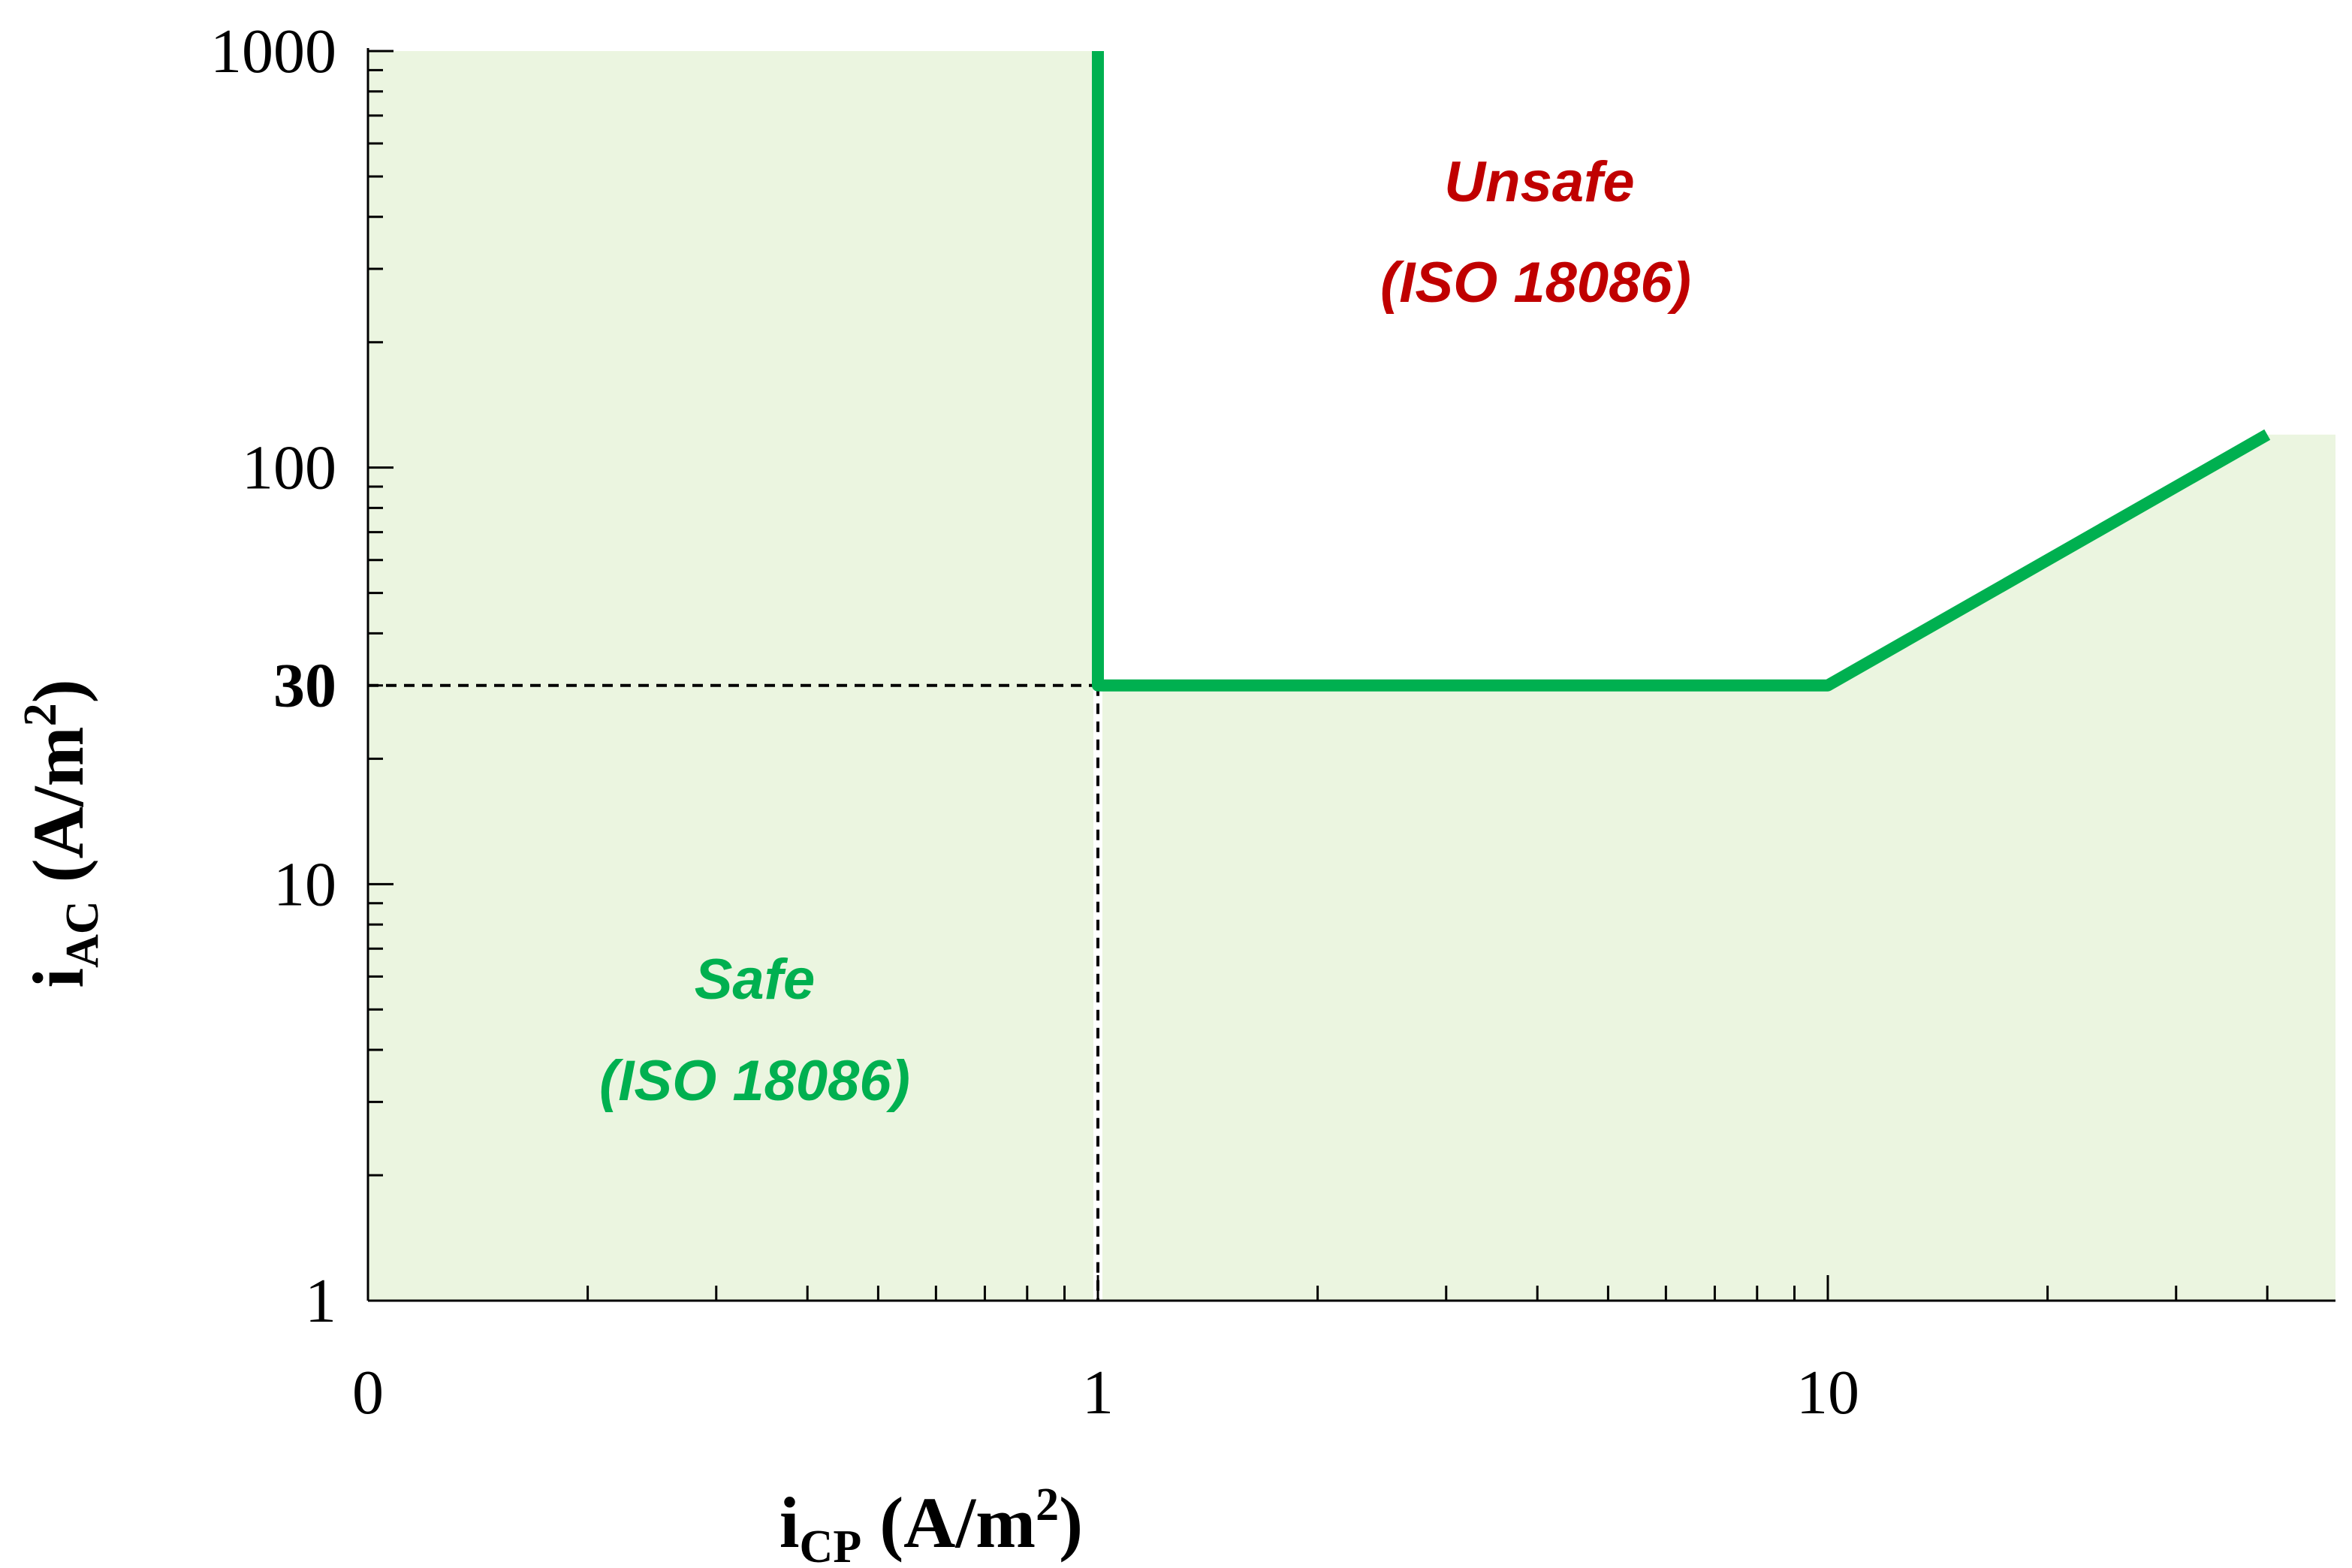 This screenshot has height=1568, width=2352. What do you see at coordinates (289, 468) in the screenshot?
I see `y-tick-label: 100` at bounding box center [289, 468].